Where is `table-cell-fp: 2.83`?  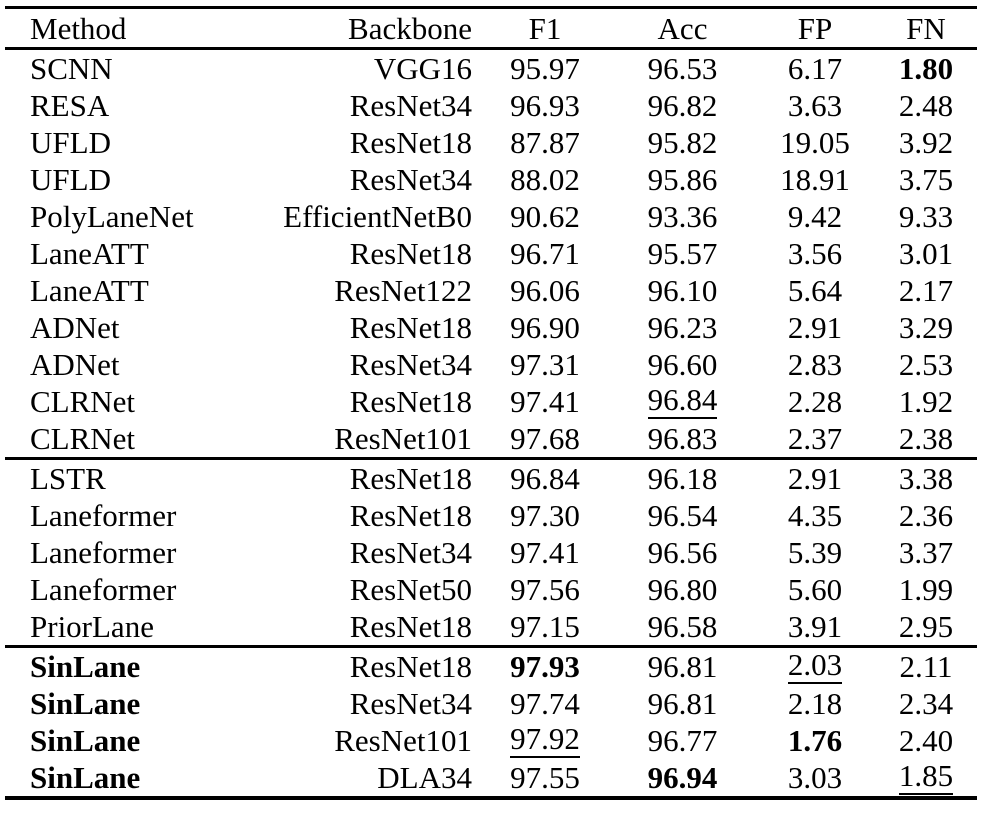 table-cell-fp: 2.83 is located at coordinates (815, 364).